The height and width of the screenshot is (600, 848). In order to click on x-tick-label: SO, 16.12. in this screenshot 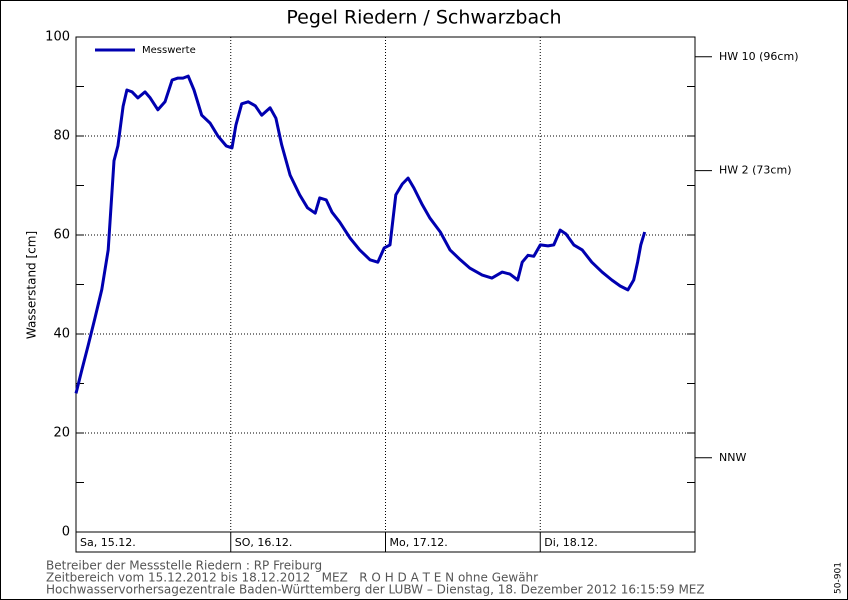, I will do `click(264, 542)`.